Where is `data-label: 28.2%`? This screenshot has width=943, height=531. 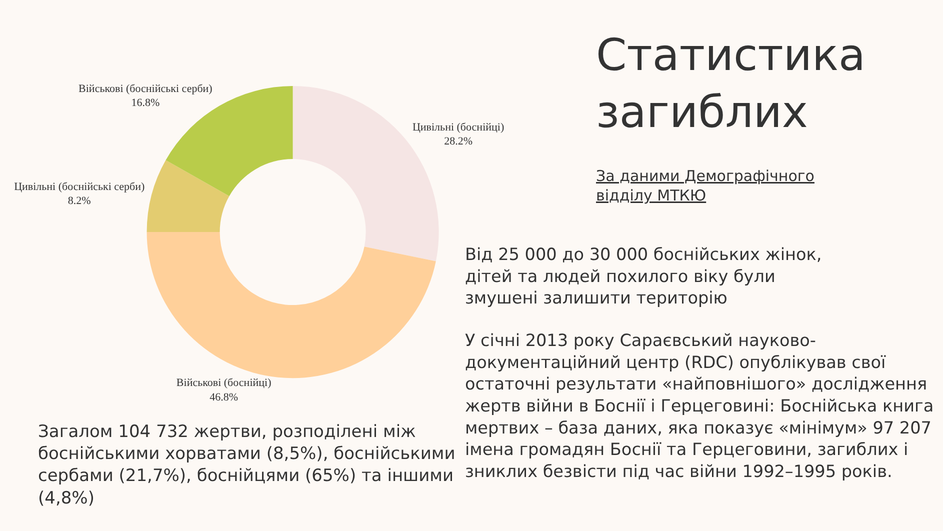
data-label: 28.2% is located at coordinates (458, 142).